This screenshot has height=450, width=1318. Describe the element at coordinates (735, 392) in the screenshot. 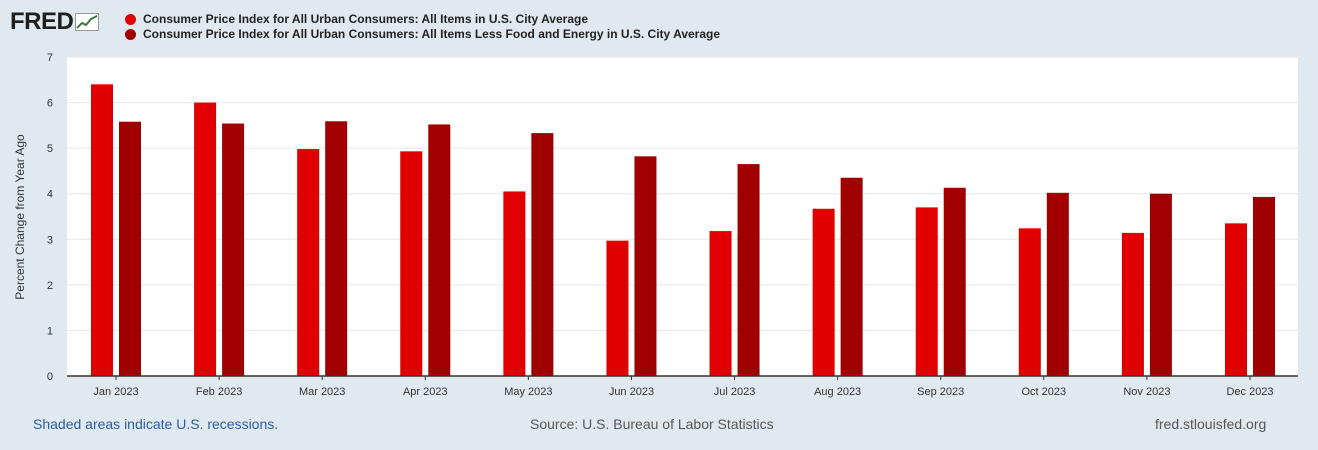

I see `x-tick-label: Jul 2023` at that location.